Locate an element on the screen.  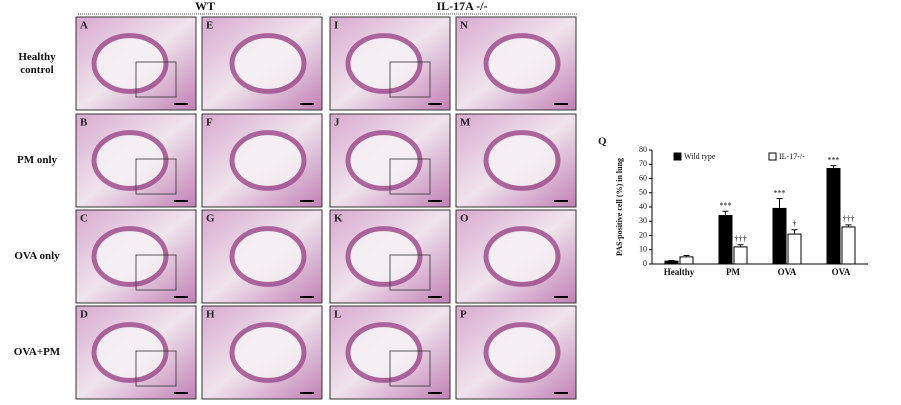
y-axis-label: PAS-positive cell (%) in lung is located at coordinates (619, 207).